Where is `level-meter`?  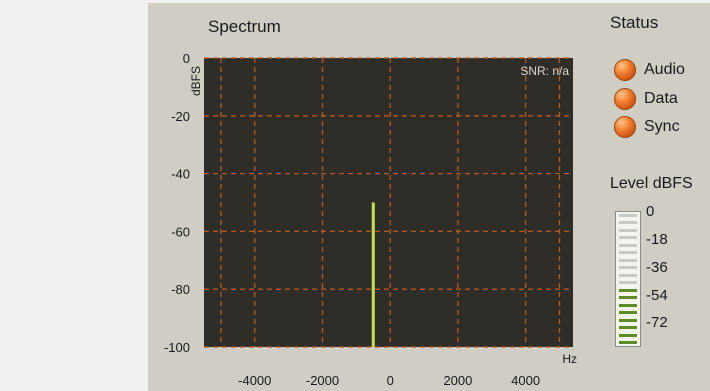
level-meter is located at coordinates (628, 279).